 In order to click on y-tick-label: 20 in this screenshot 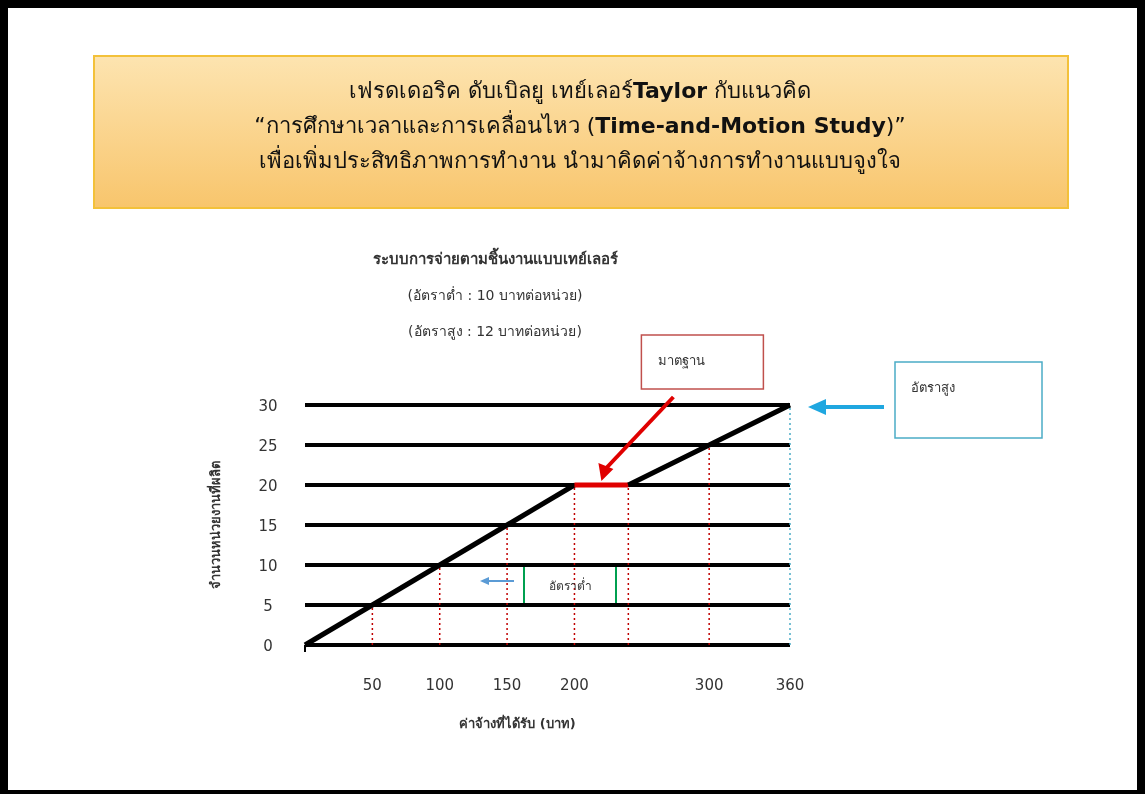, I will do `click(268, 486)`.